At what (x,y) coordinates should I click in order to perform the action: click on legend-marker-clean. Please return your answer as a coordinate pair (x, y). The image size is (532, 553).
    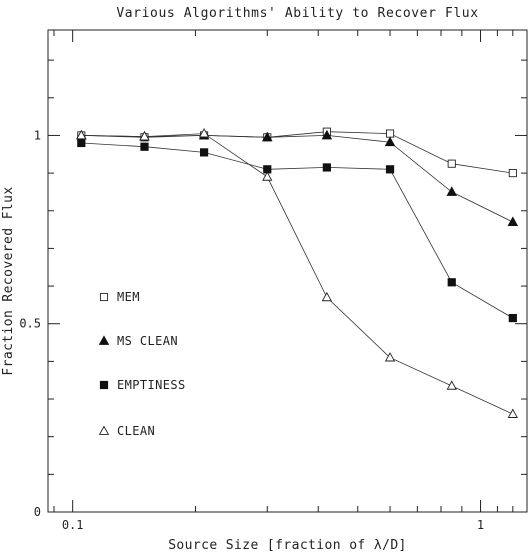
    Looking at the image, I should click on (104, 430).